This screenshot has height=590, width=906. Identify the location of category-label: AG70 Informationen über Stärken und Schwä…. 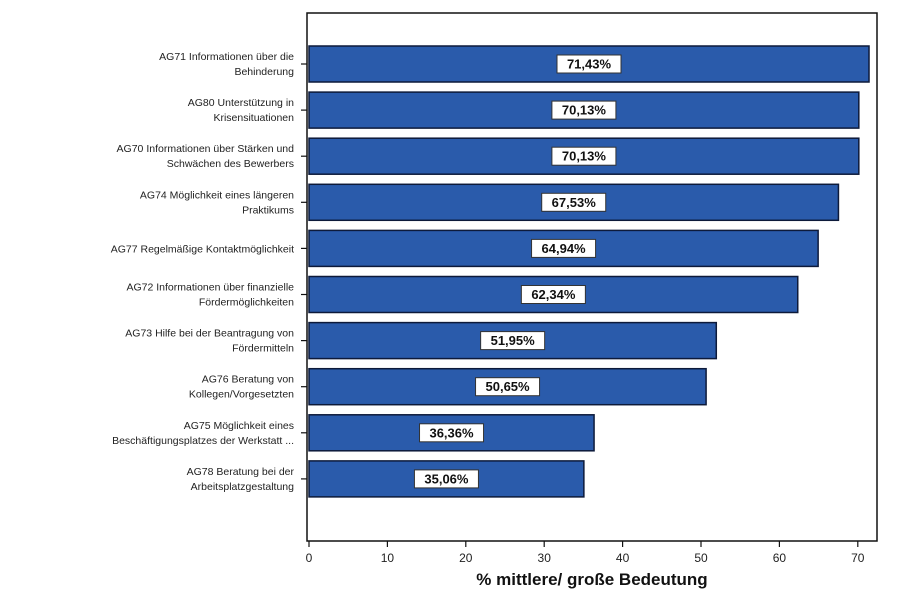
(206, 156).